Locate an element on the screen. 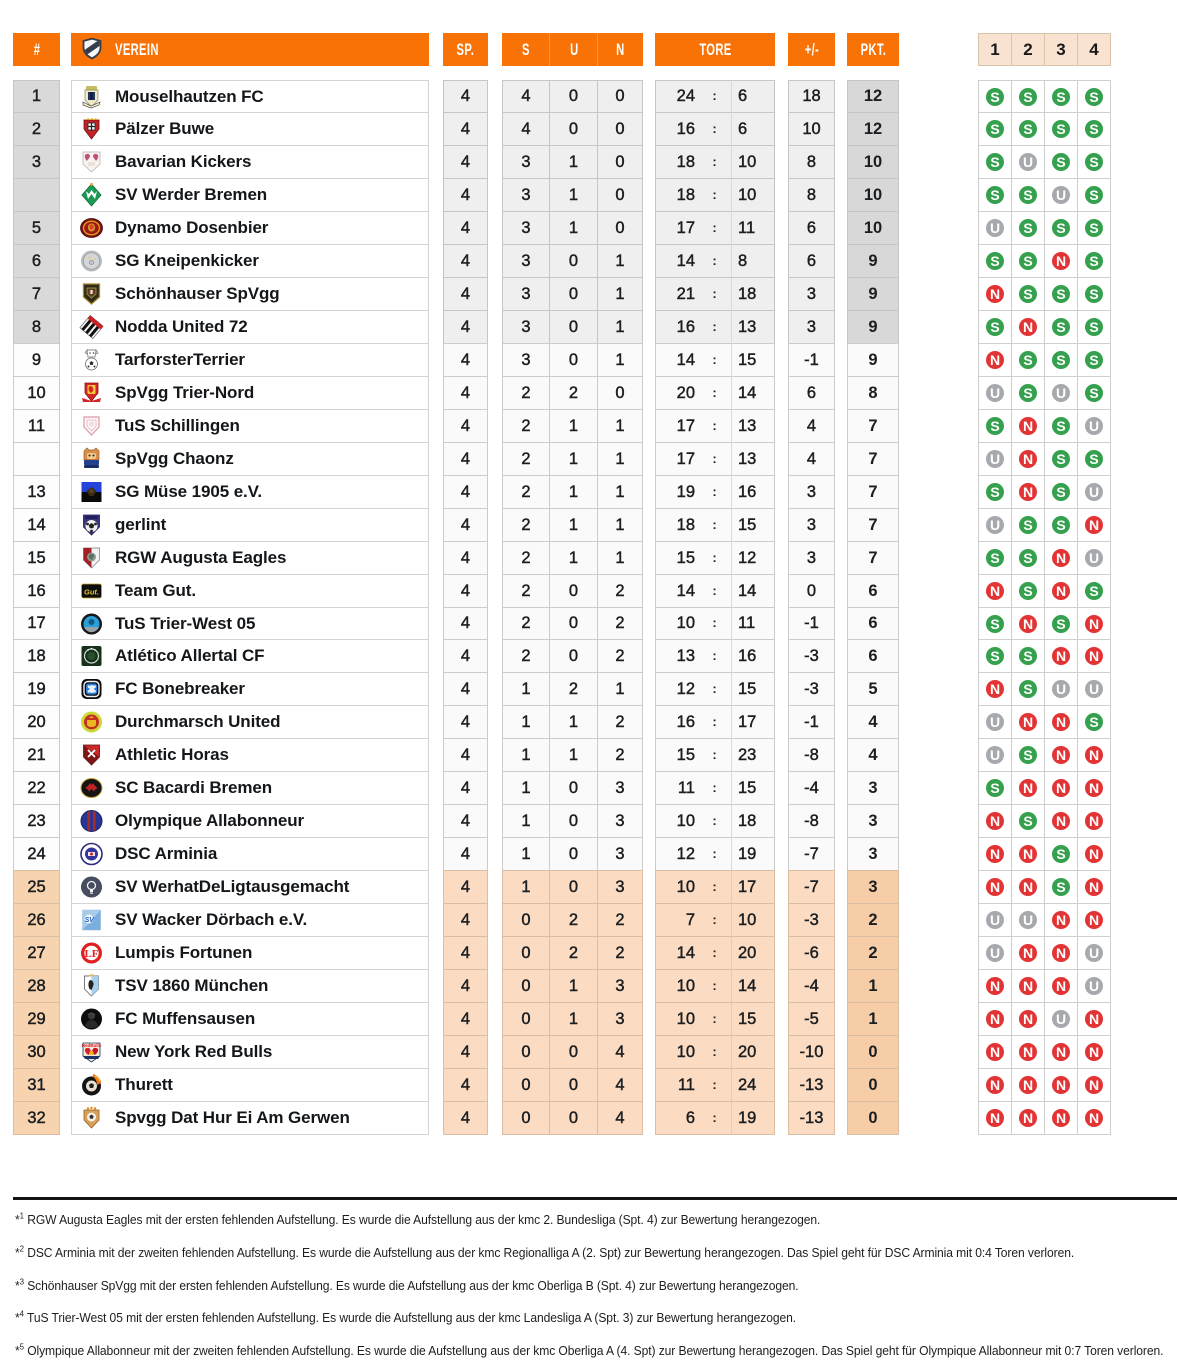 The image size is (1177, 1367). svg-text: SV is located at coordinates (90, 920).